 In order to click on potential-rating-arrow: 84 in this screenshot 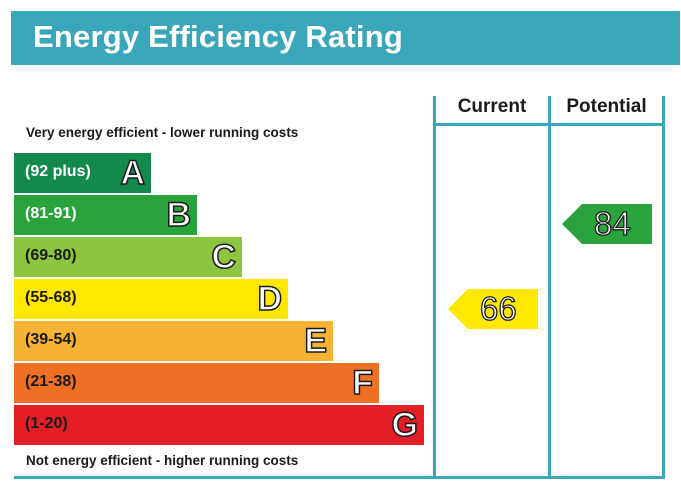, I will do `click(607, 224)`.